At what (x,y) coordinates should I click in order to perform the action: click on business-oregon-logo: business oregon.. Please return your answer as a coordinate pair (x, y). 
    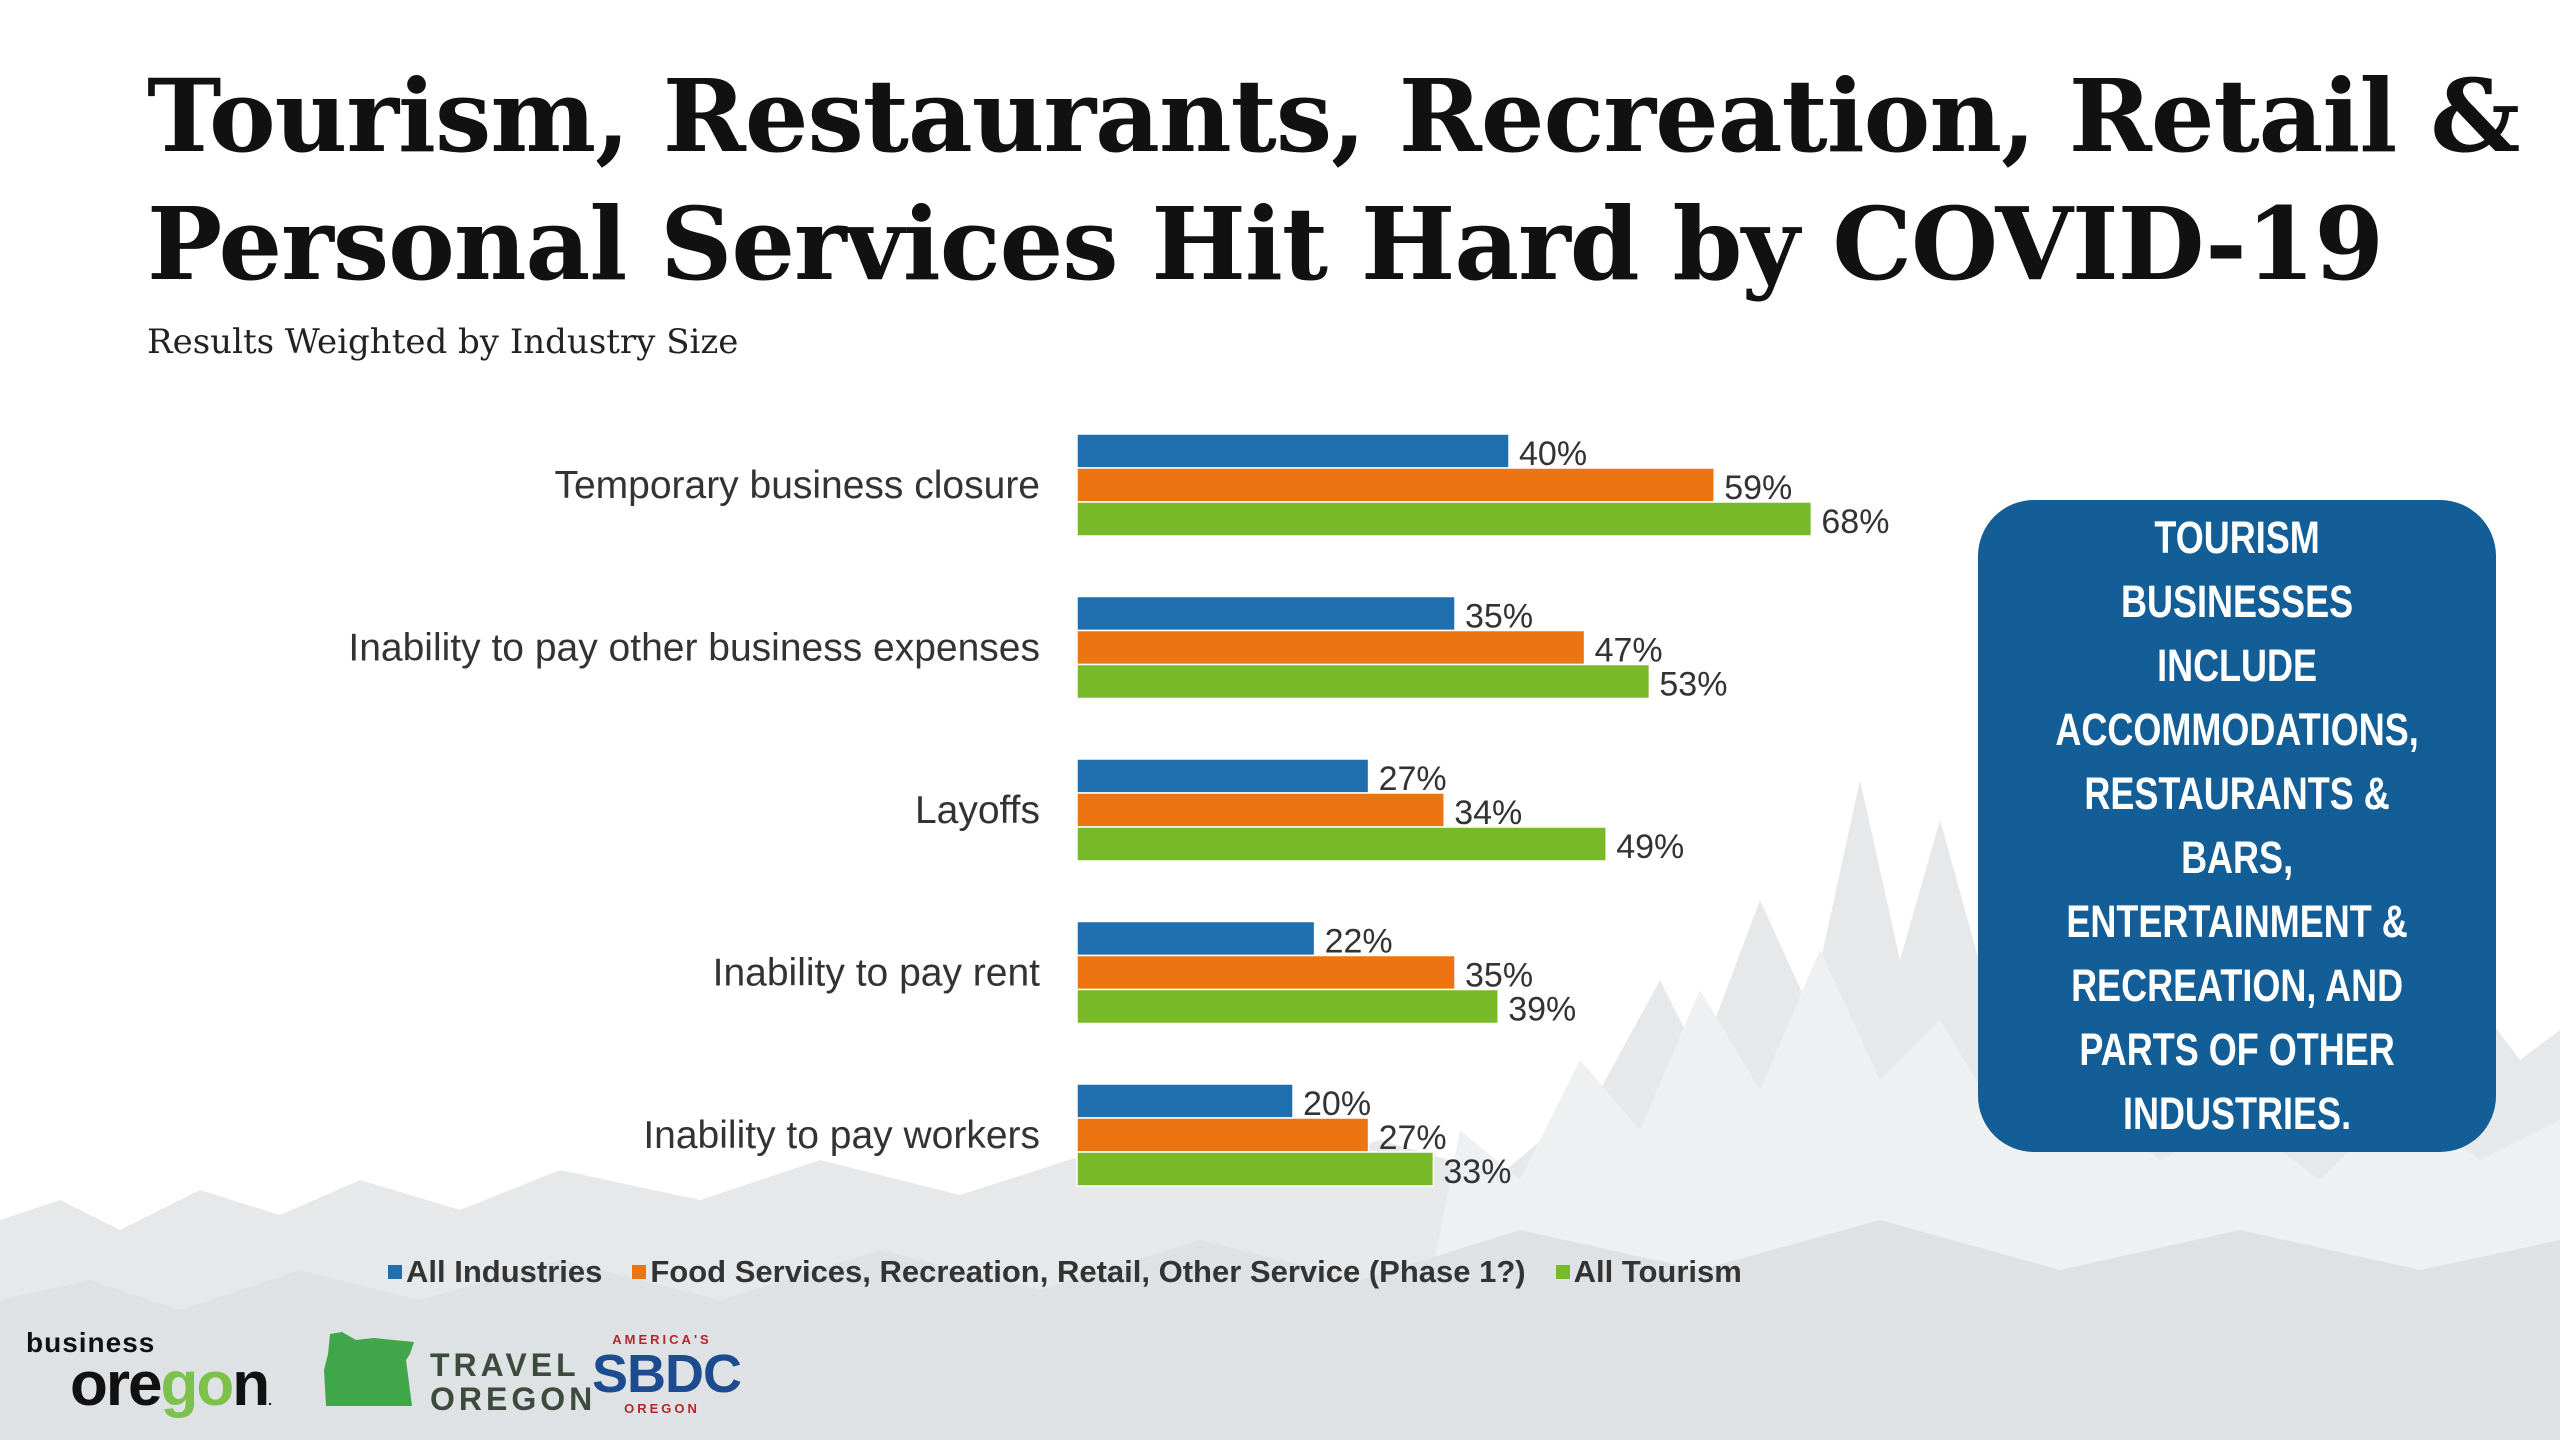
    Looking at the image, I should click on (149, 1378).